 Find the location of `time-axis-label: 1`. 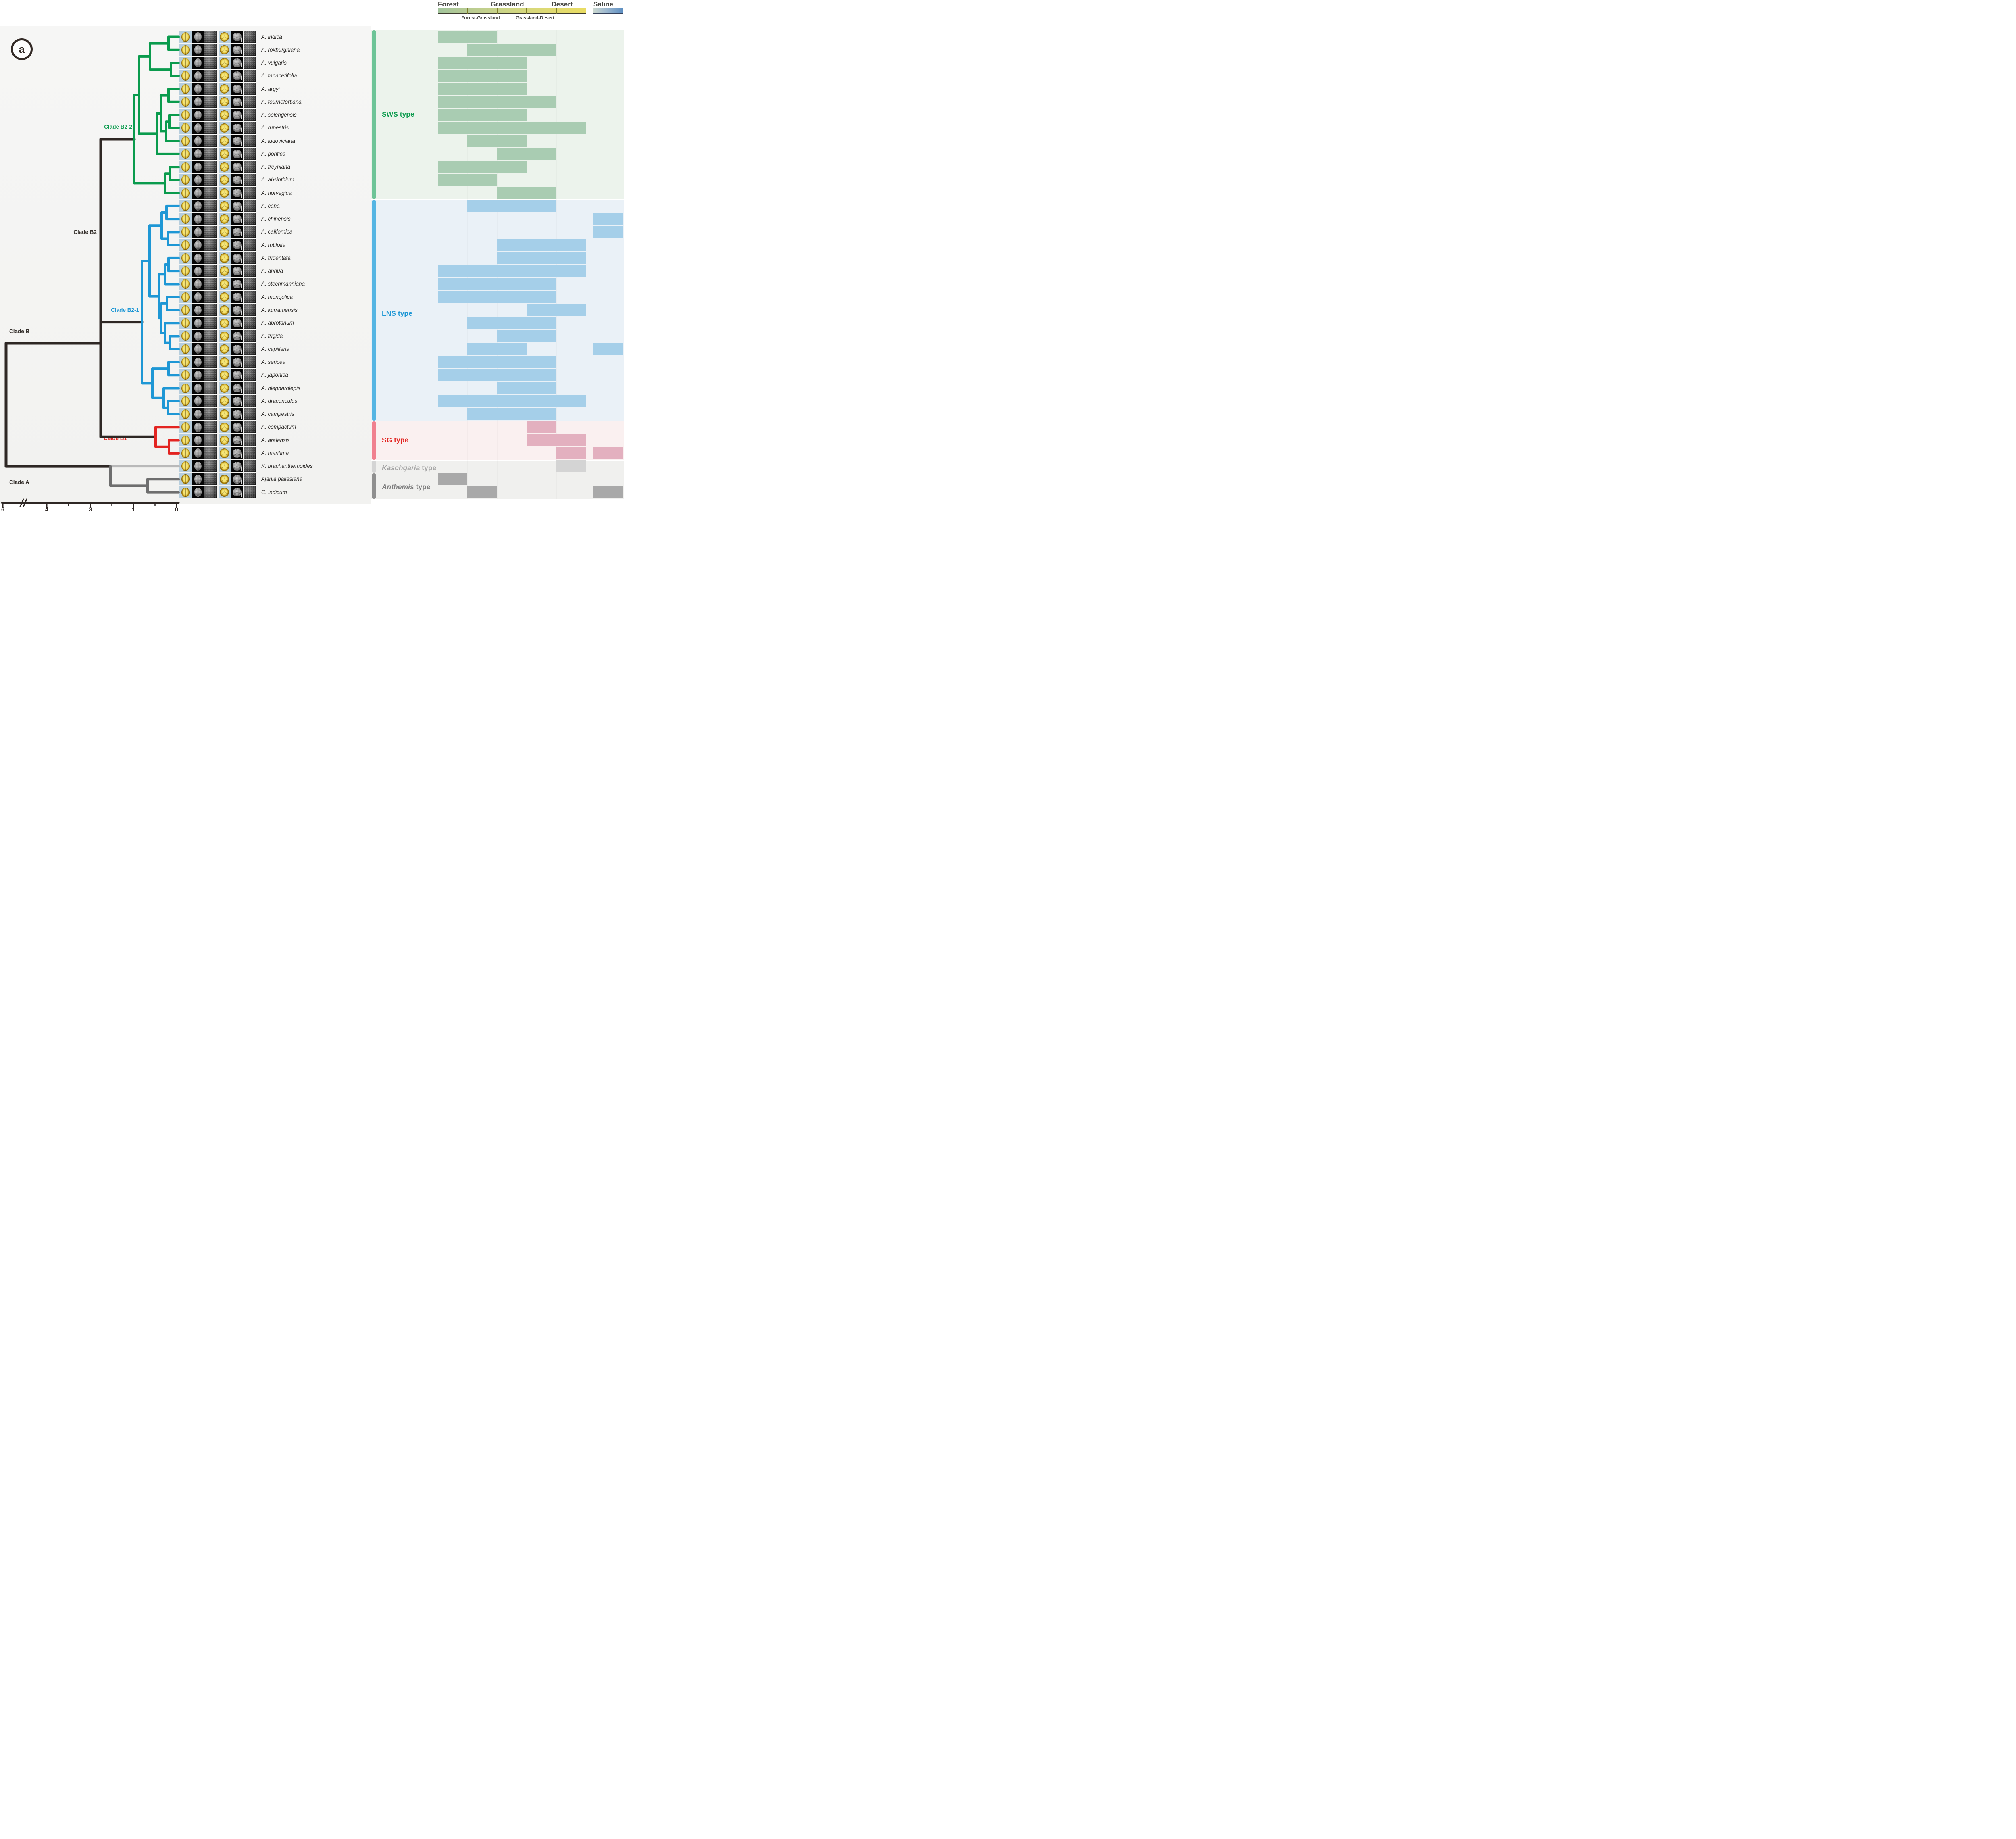

time-axis-label: 1 is located at coordinates (133, 510).